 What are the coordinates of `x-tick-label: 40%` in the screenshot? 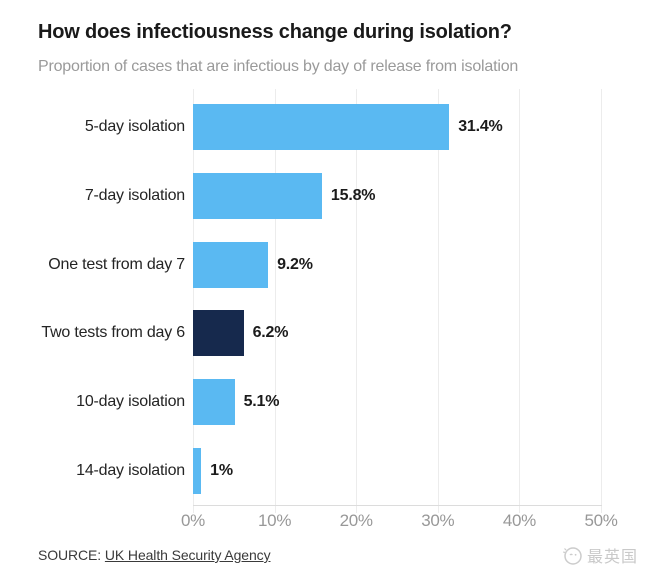 It's located at (519, 520).